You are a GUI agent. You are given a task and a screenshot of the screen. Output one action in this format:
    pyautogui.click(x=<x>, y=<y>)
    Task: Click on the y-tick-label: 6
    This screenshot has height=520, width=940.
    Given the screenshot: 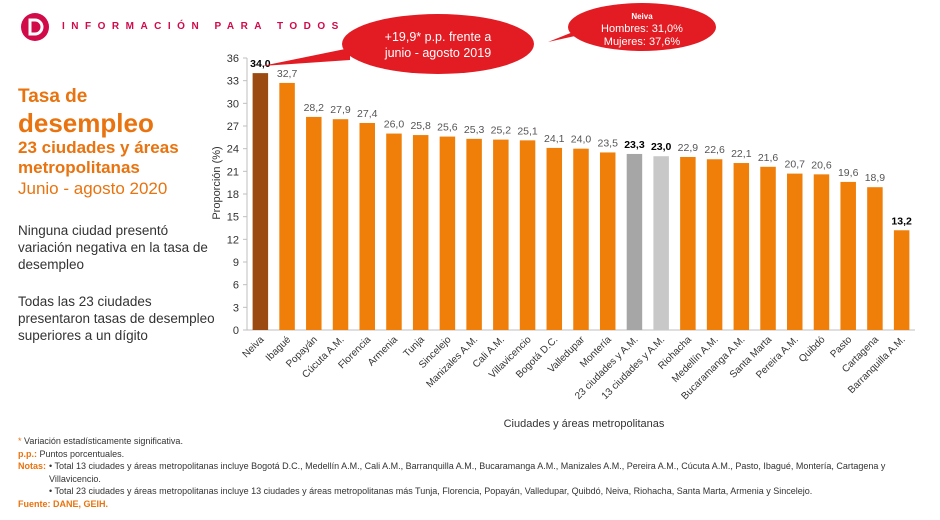 What is the action you would take?
    pyautogui.click(x=236, y=286)
    